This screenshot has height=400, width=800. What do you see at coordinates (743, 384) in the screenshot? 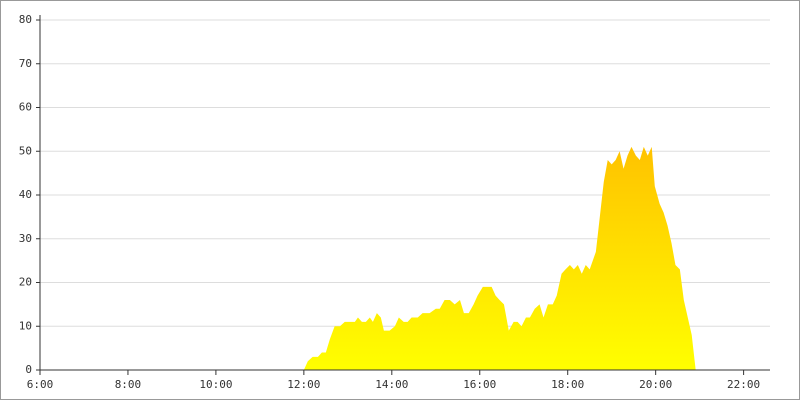
I see `x-tick-label: 22:00` at bounding box center [743, 384].